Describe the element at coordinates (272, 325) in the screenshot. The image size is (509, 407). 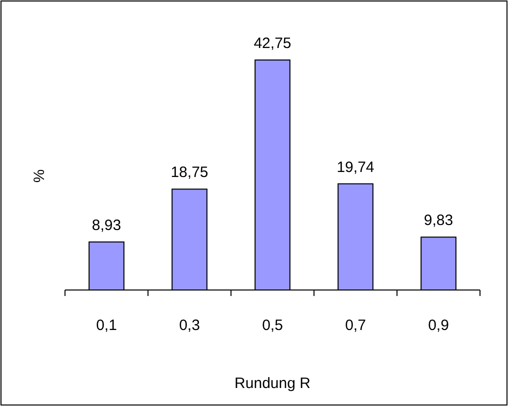
I see `x-tick-label: 0,5` at that location.